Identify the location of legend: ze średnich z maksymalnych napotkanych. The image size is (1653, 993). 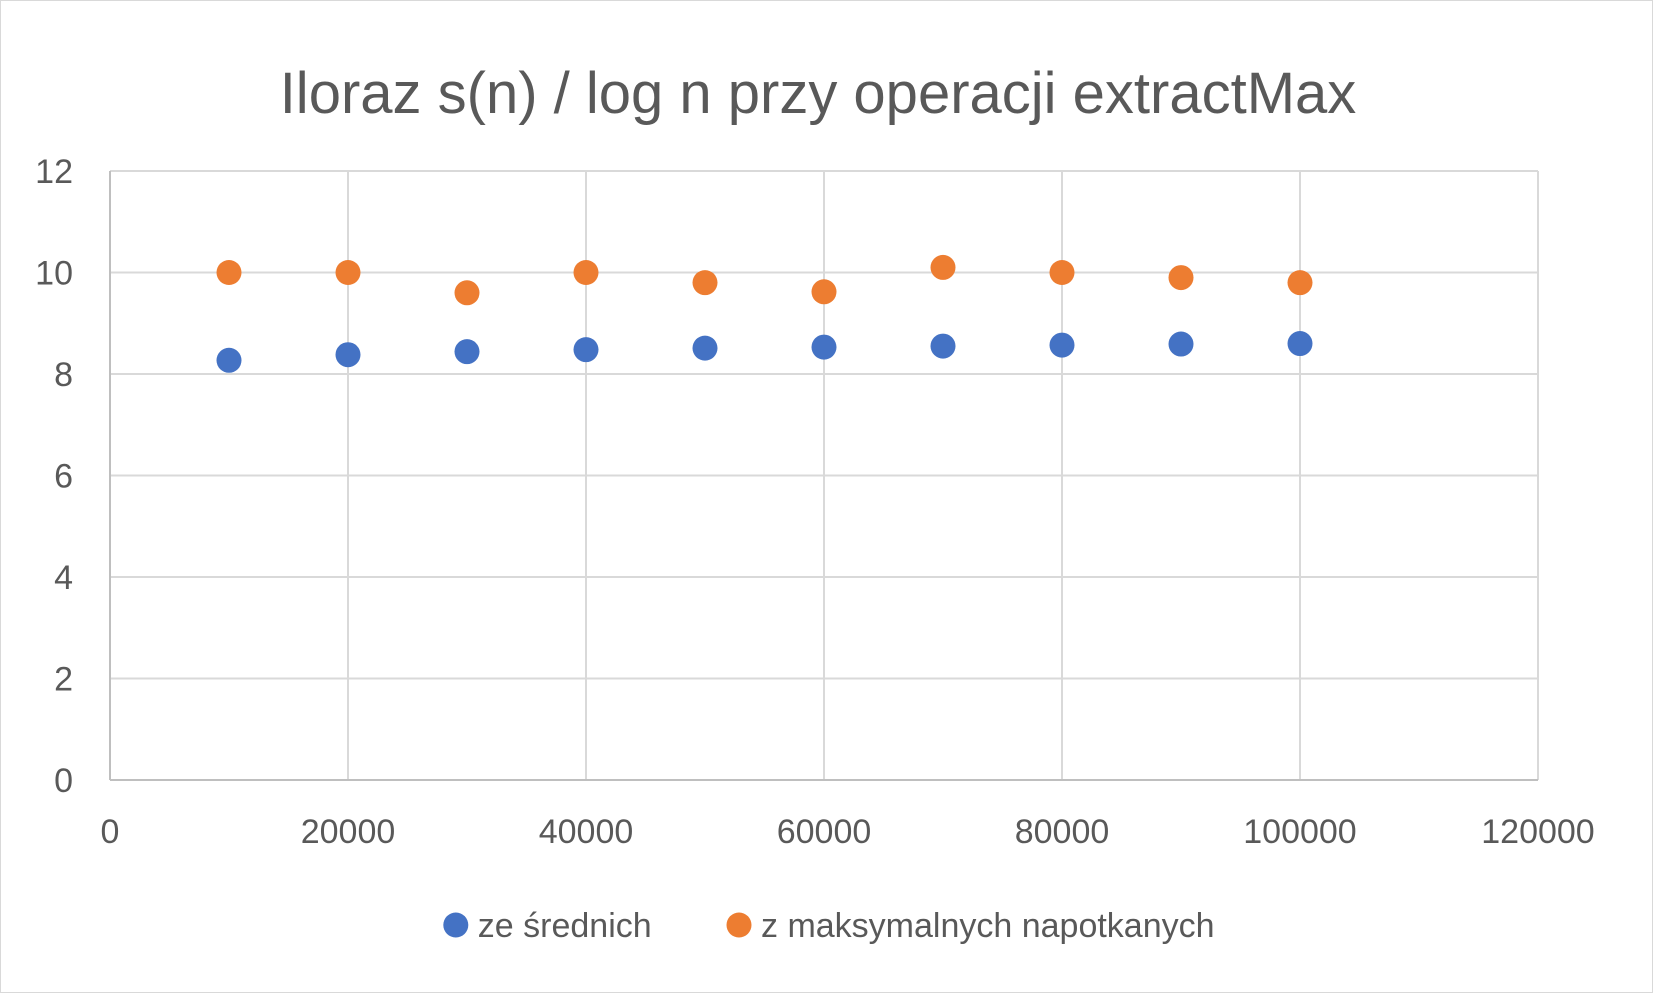
(829, 926).